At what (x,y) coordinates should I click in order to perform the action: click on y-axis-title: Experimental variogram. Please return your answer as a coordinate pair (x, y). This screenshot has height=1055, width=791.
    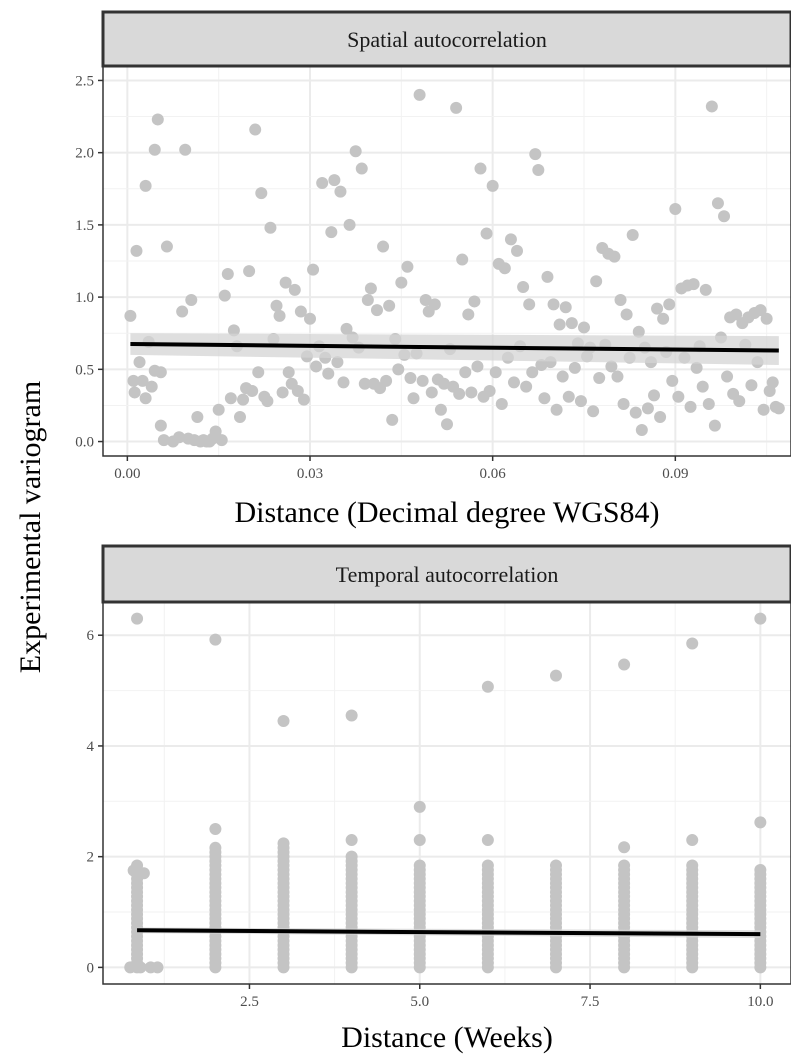
    Looking at the image, I should click on (30, 527).